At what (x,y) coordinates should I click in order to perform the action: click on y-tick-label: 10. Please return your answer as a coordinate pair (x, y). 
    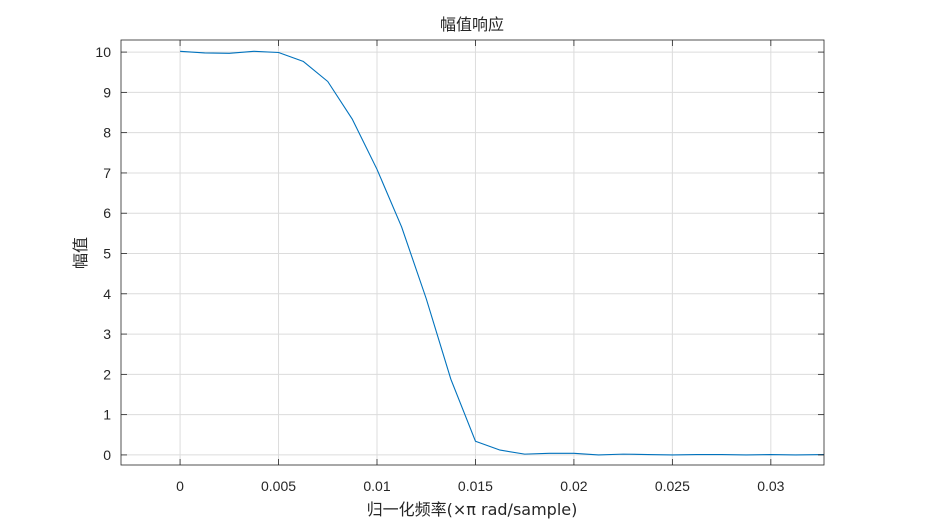
    Looking at the image, I should click on (103, 52).